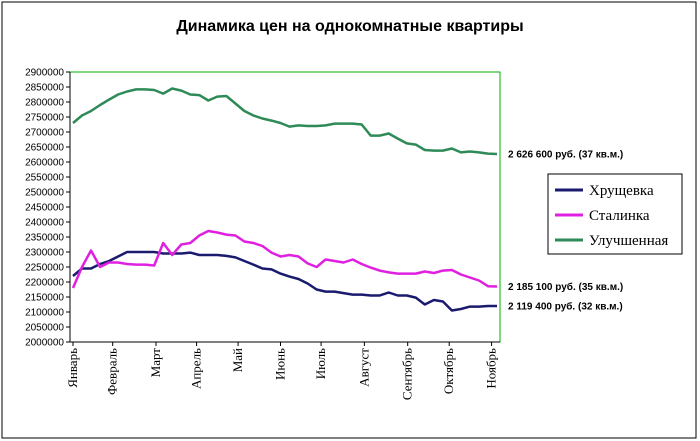  What do you see at coordinates (619, 216) in the screenshot?
I see `legend-label: Сталинка` at bounding box center [619, 216].